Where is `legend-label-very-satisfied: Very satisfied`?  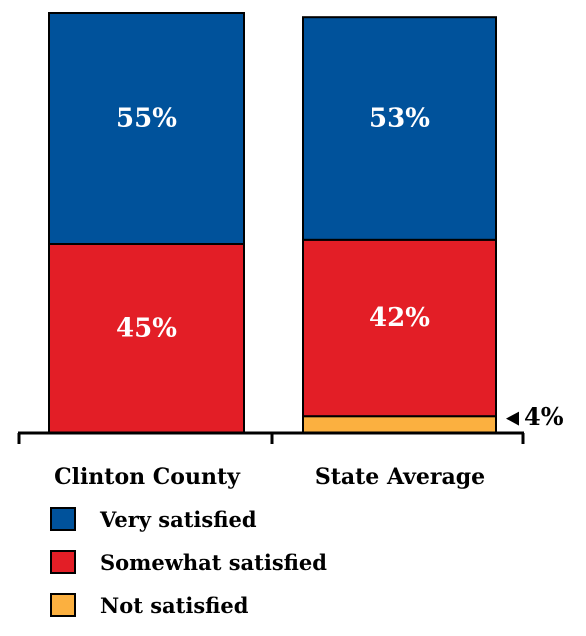 legend-label-very-satisfied: Very satisfied is located at coordinates (178, 519).